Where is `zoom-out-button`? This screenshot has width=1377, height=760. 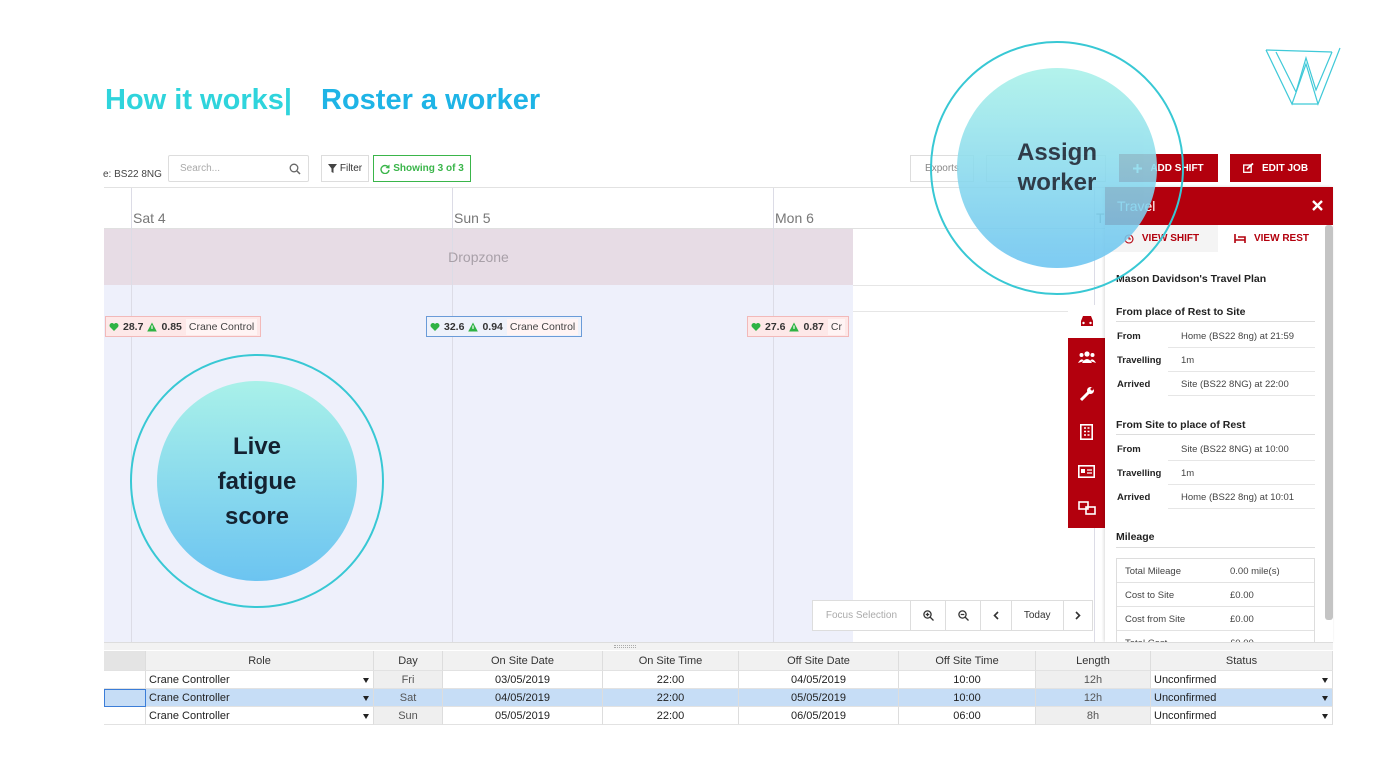 zoom-out-button is located at coordinates (964, 615).